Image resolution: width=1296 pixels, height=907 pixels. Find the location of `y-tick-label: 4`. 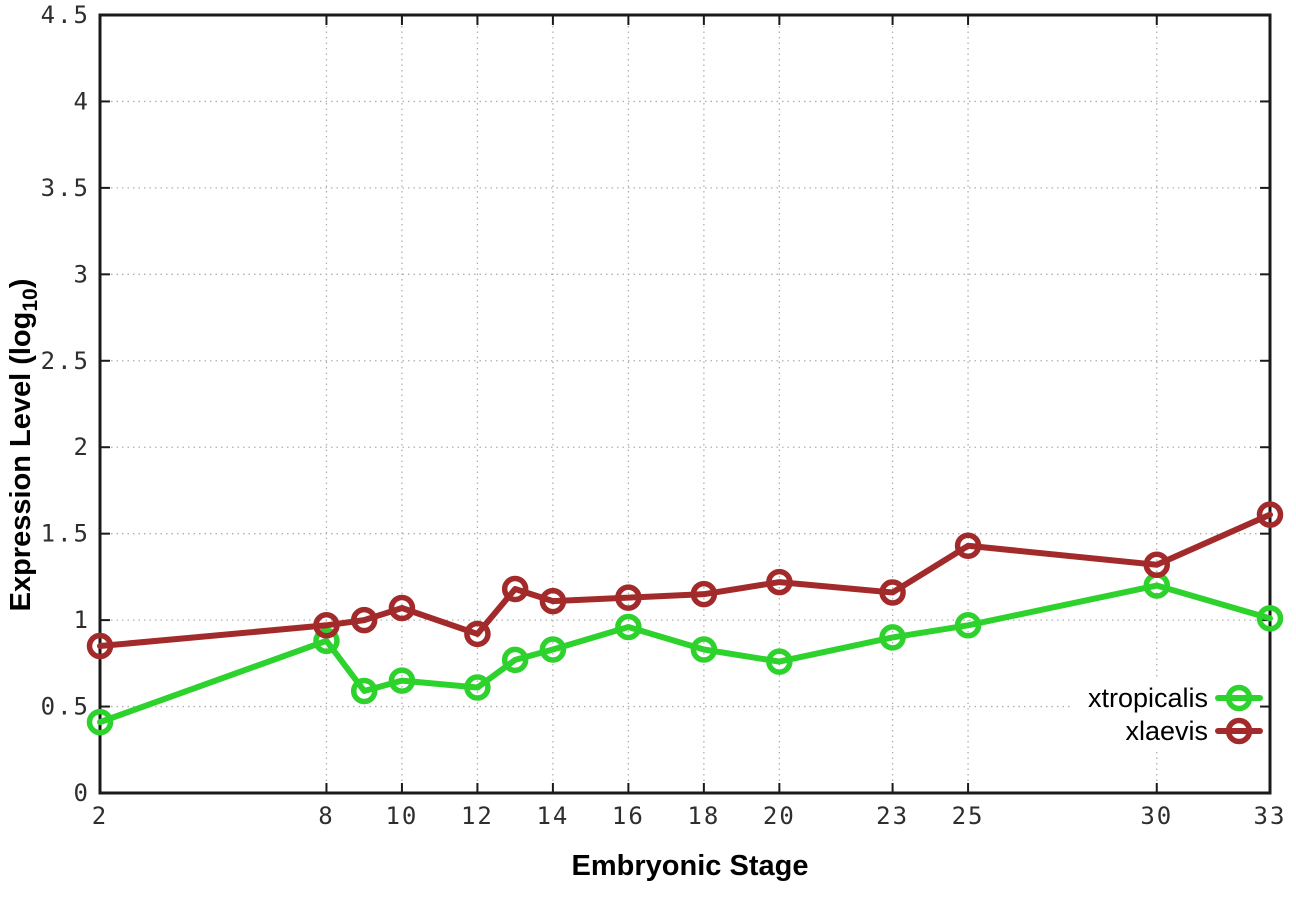

y-tick-label: 4 is located at coordinates (82, 101).